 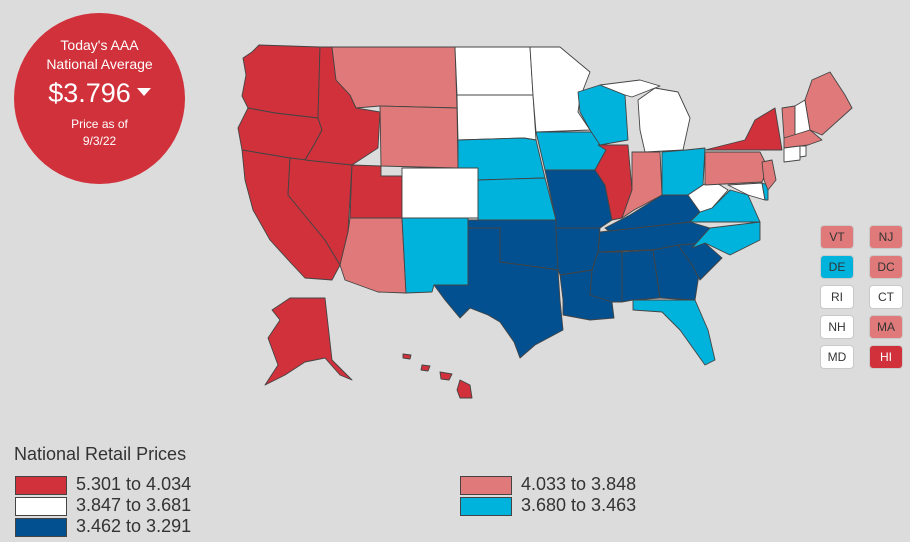 I want to click on state-me, so click(x=828, y=103).